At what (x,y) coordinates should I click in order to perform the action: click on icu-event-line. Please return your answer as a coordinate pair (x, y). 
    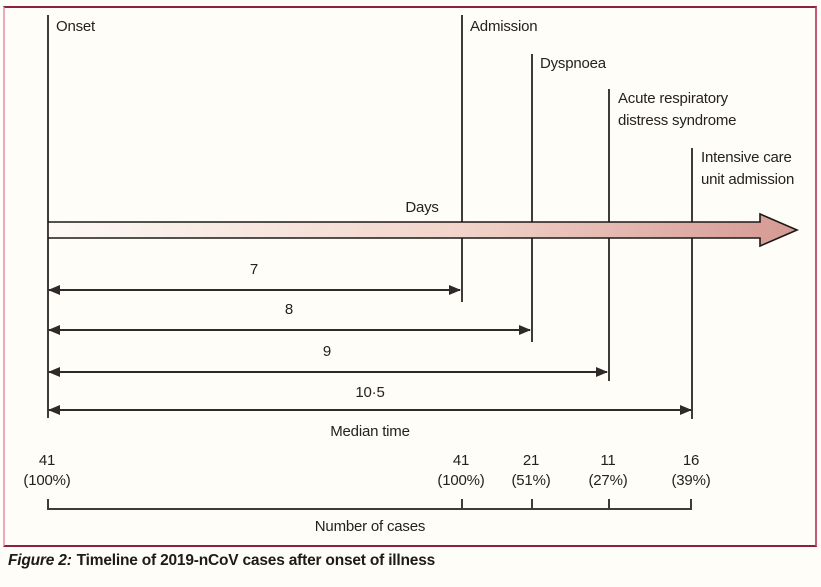
    Looking at the image, I should click on (692, 283).